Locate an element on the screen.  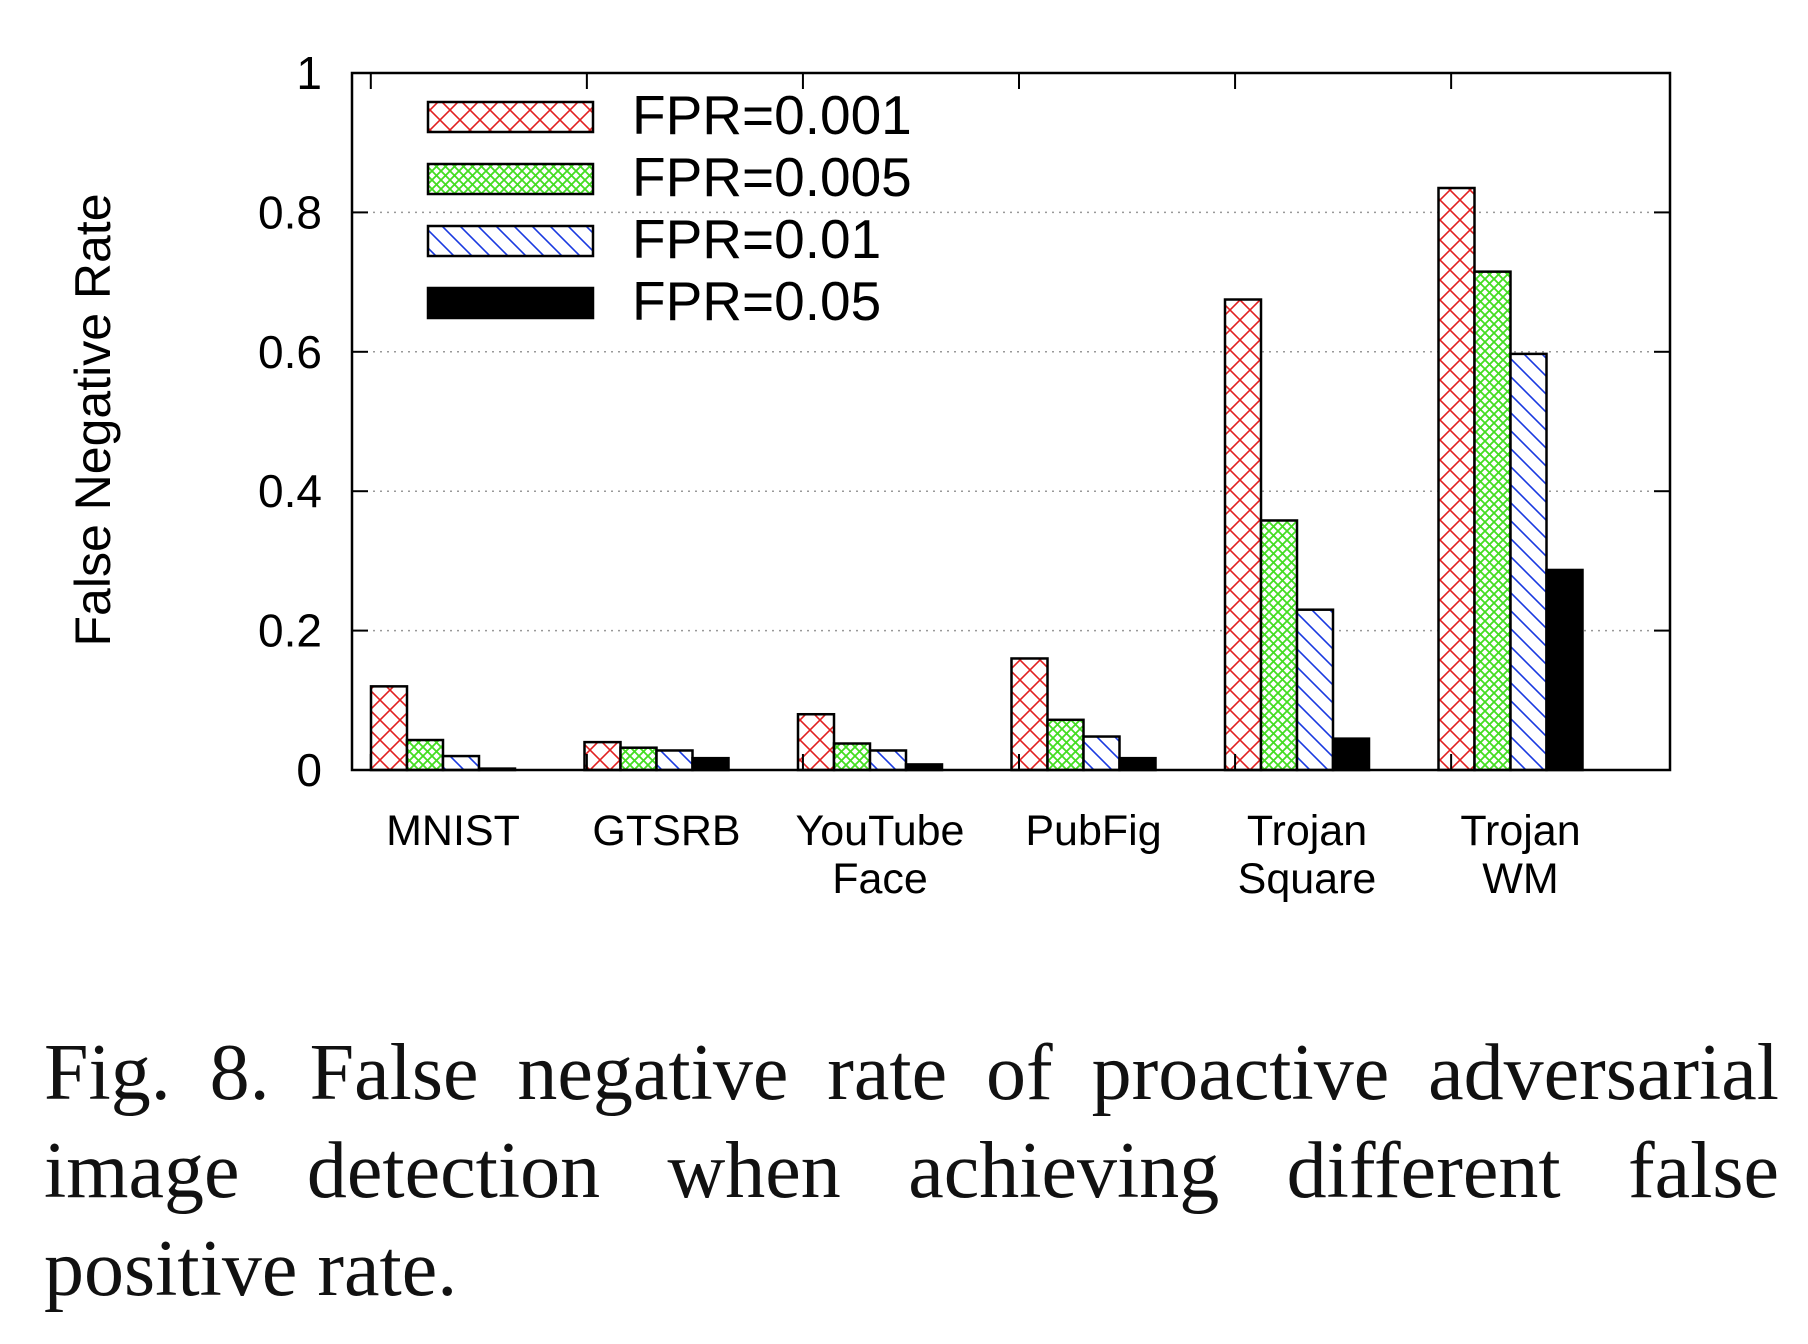
legend-label: FPR=0.001 is located at coordinates (772, 115).